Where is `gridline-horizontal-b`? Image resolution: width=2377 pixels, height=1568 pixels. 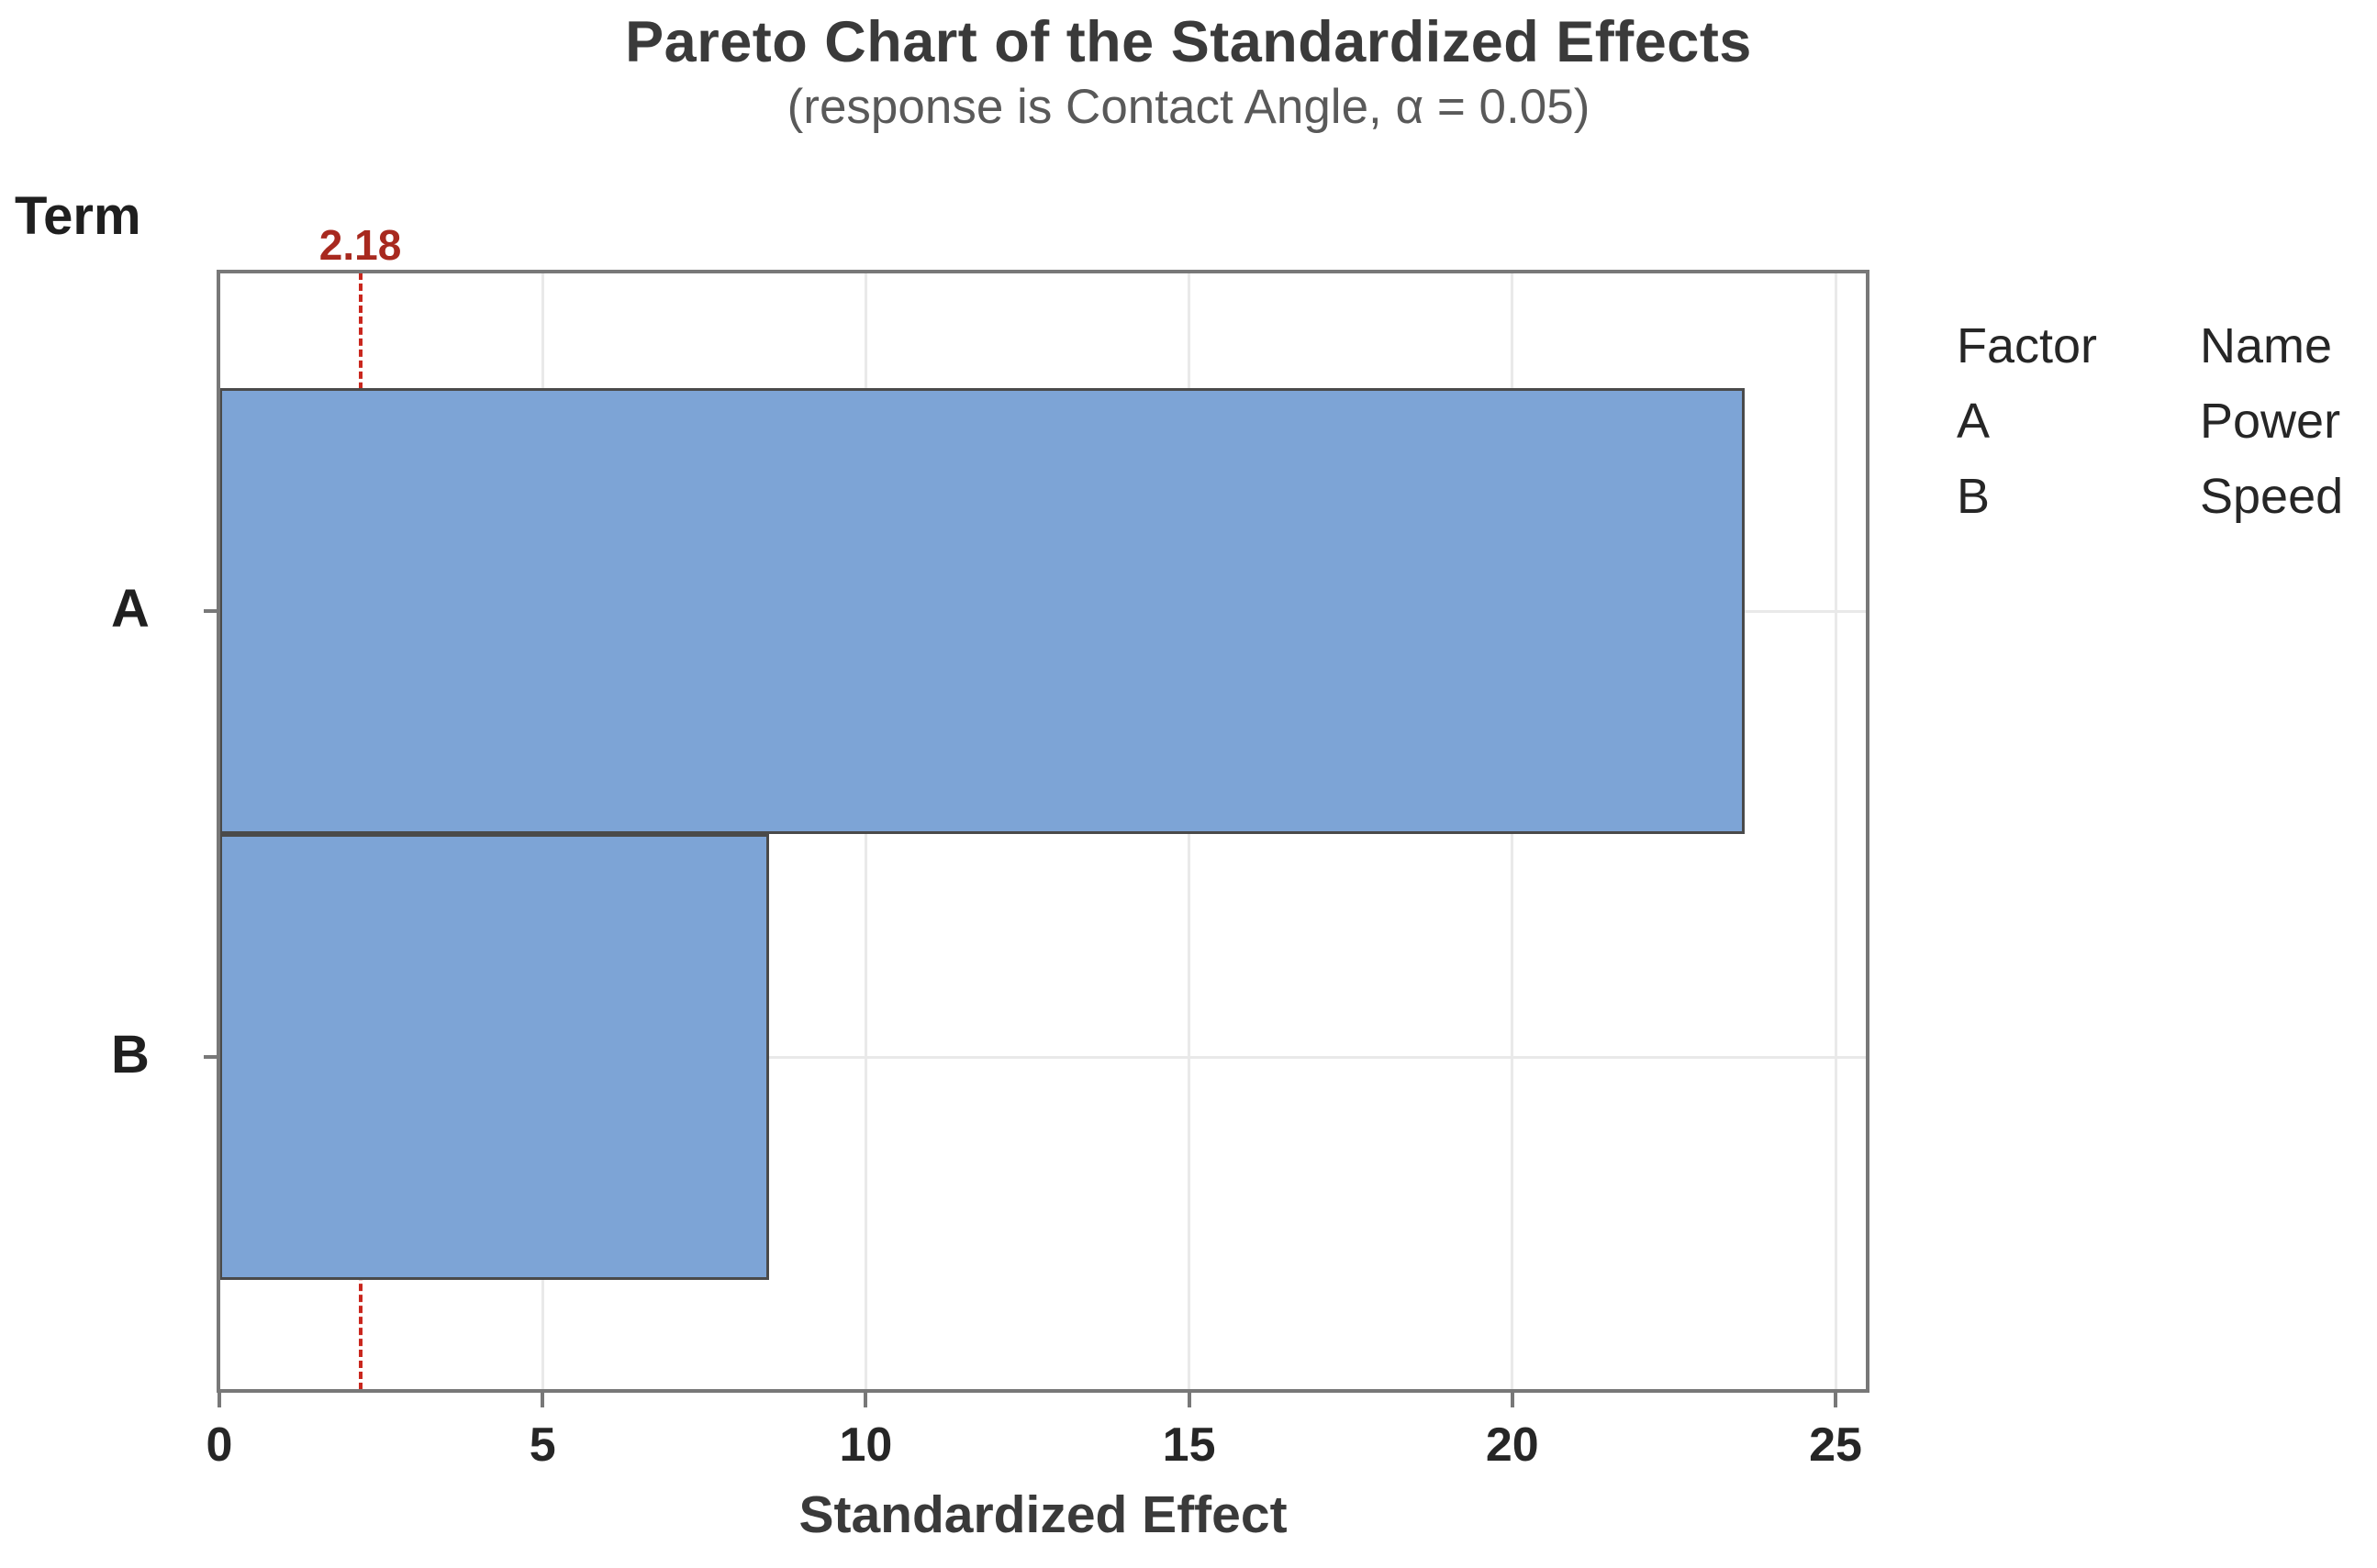
gridline-horizontal-b is located at coordinates (1043, 1057).